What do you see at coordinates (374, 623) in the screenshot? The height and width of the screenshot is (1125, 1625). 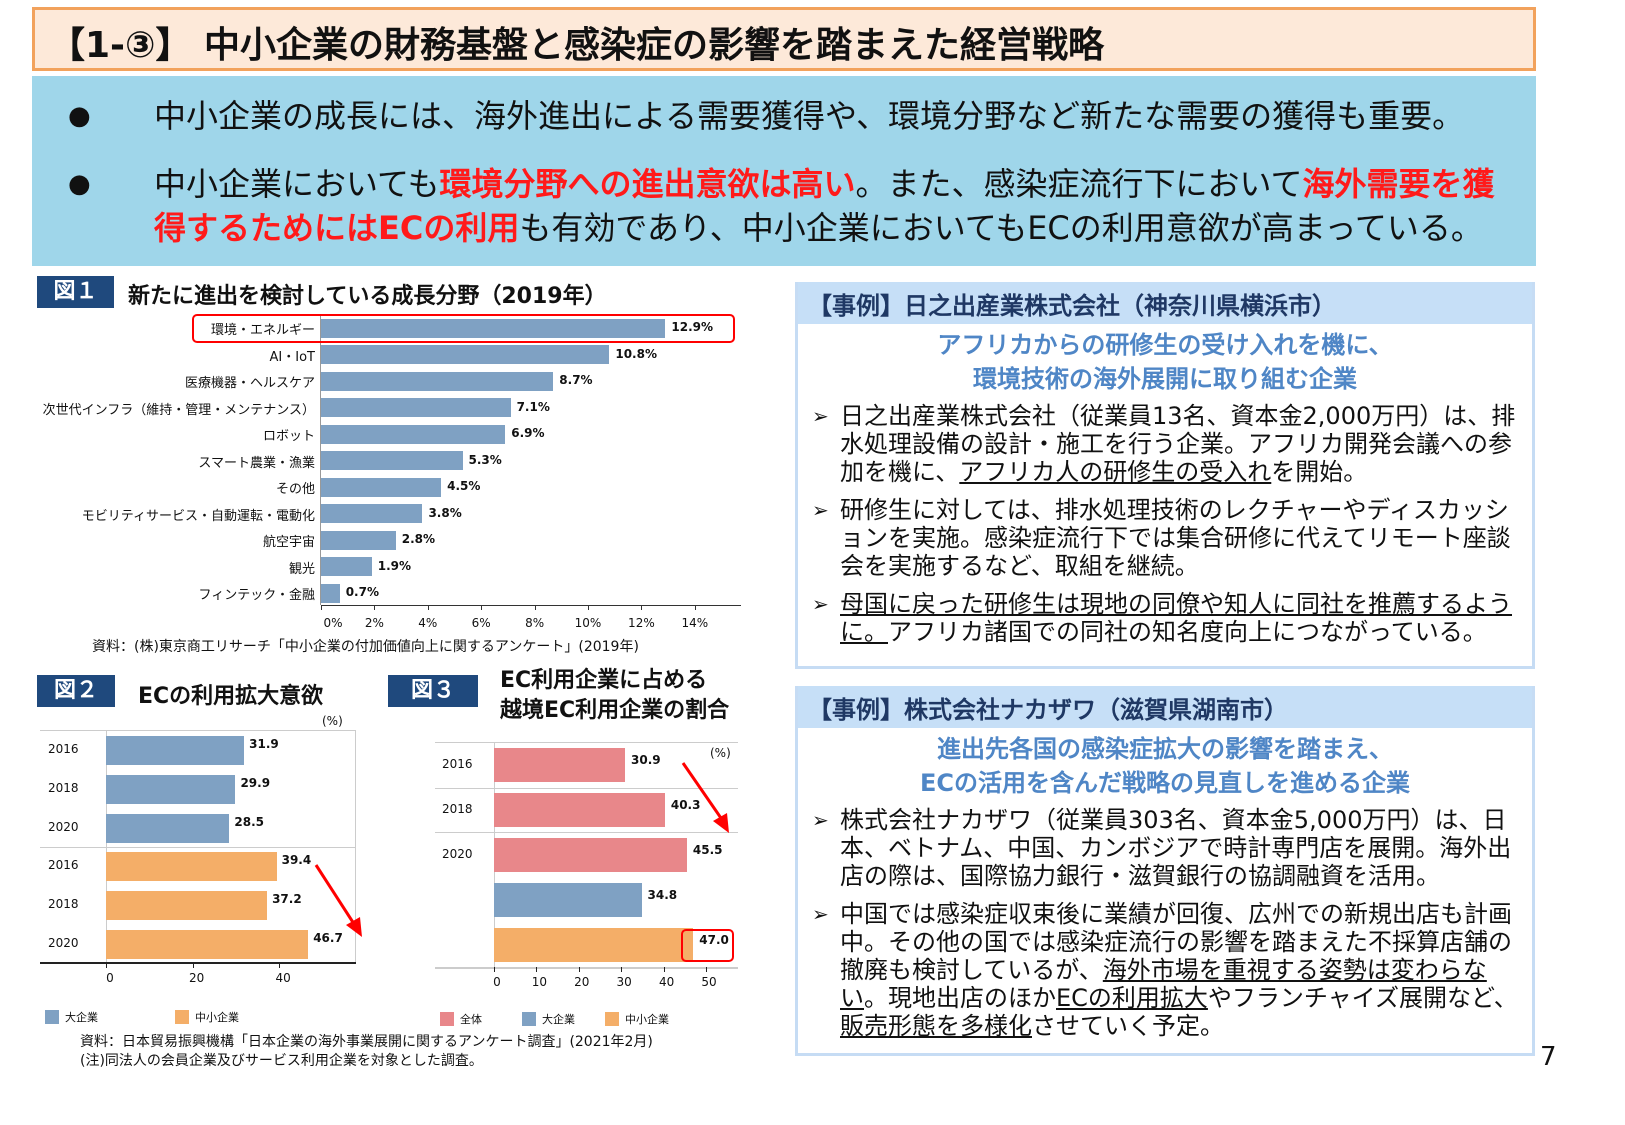 I see `x-tick-label: 2%` at bounding box center [374, 623].